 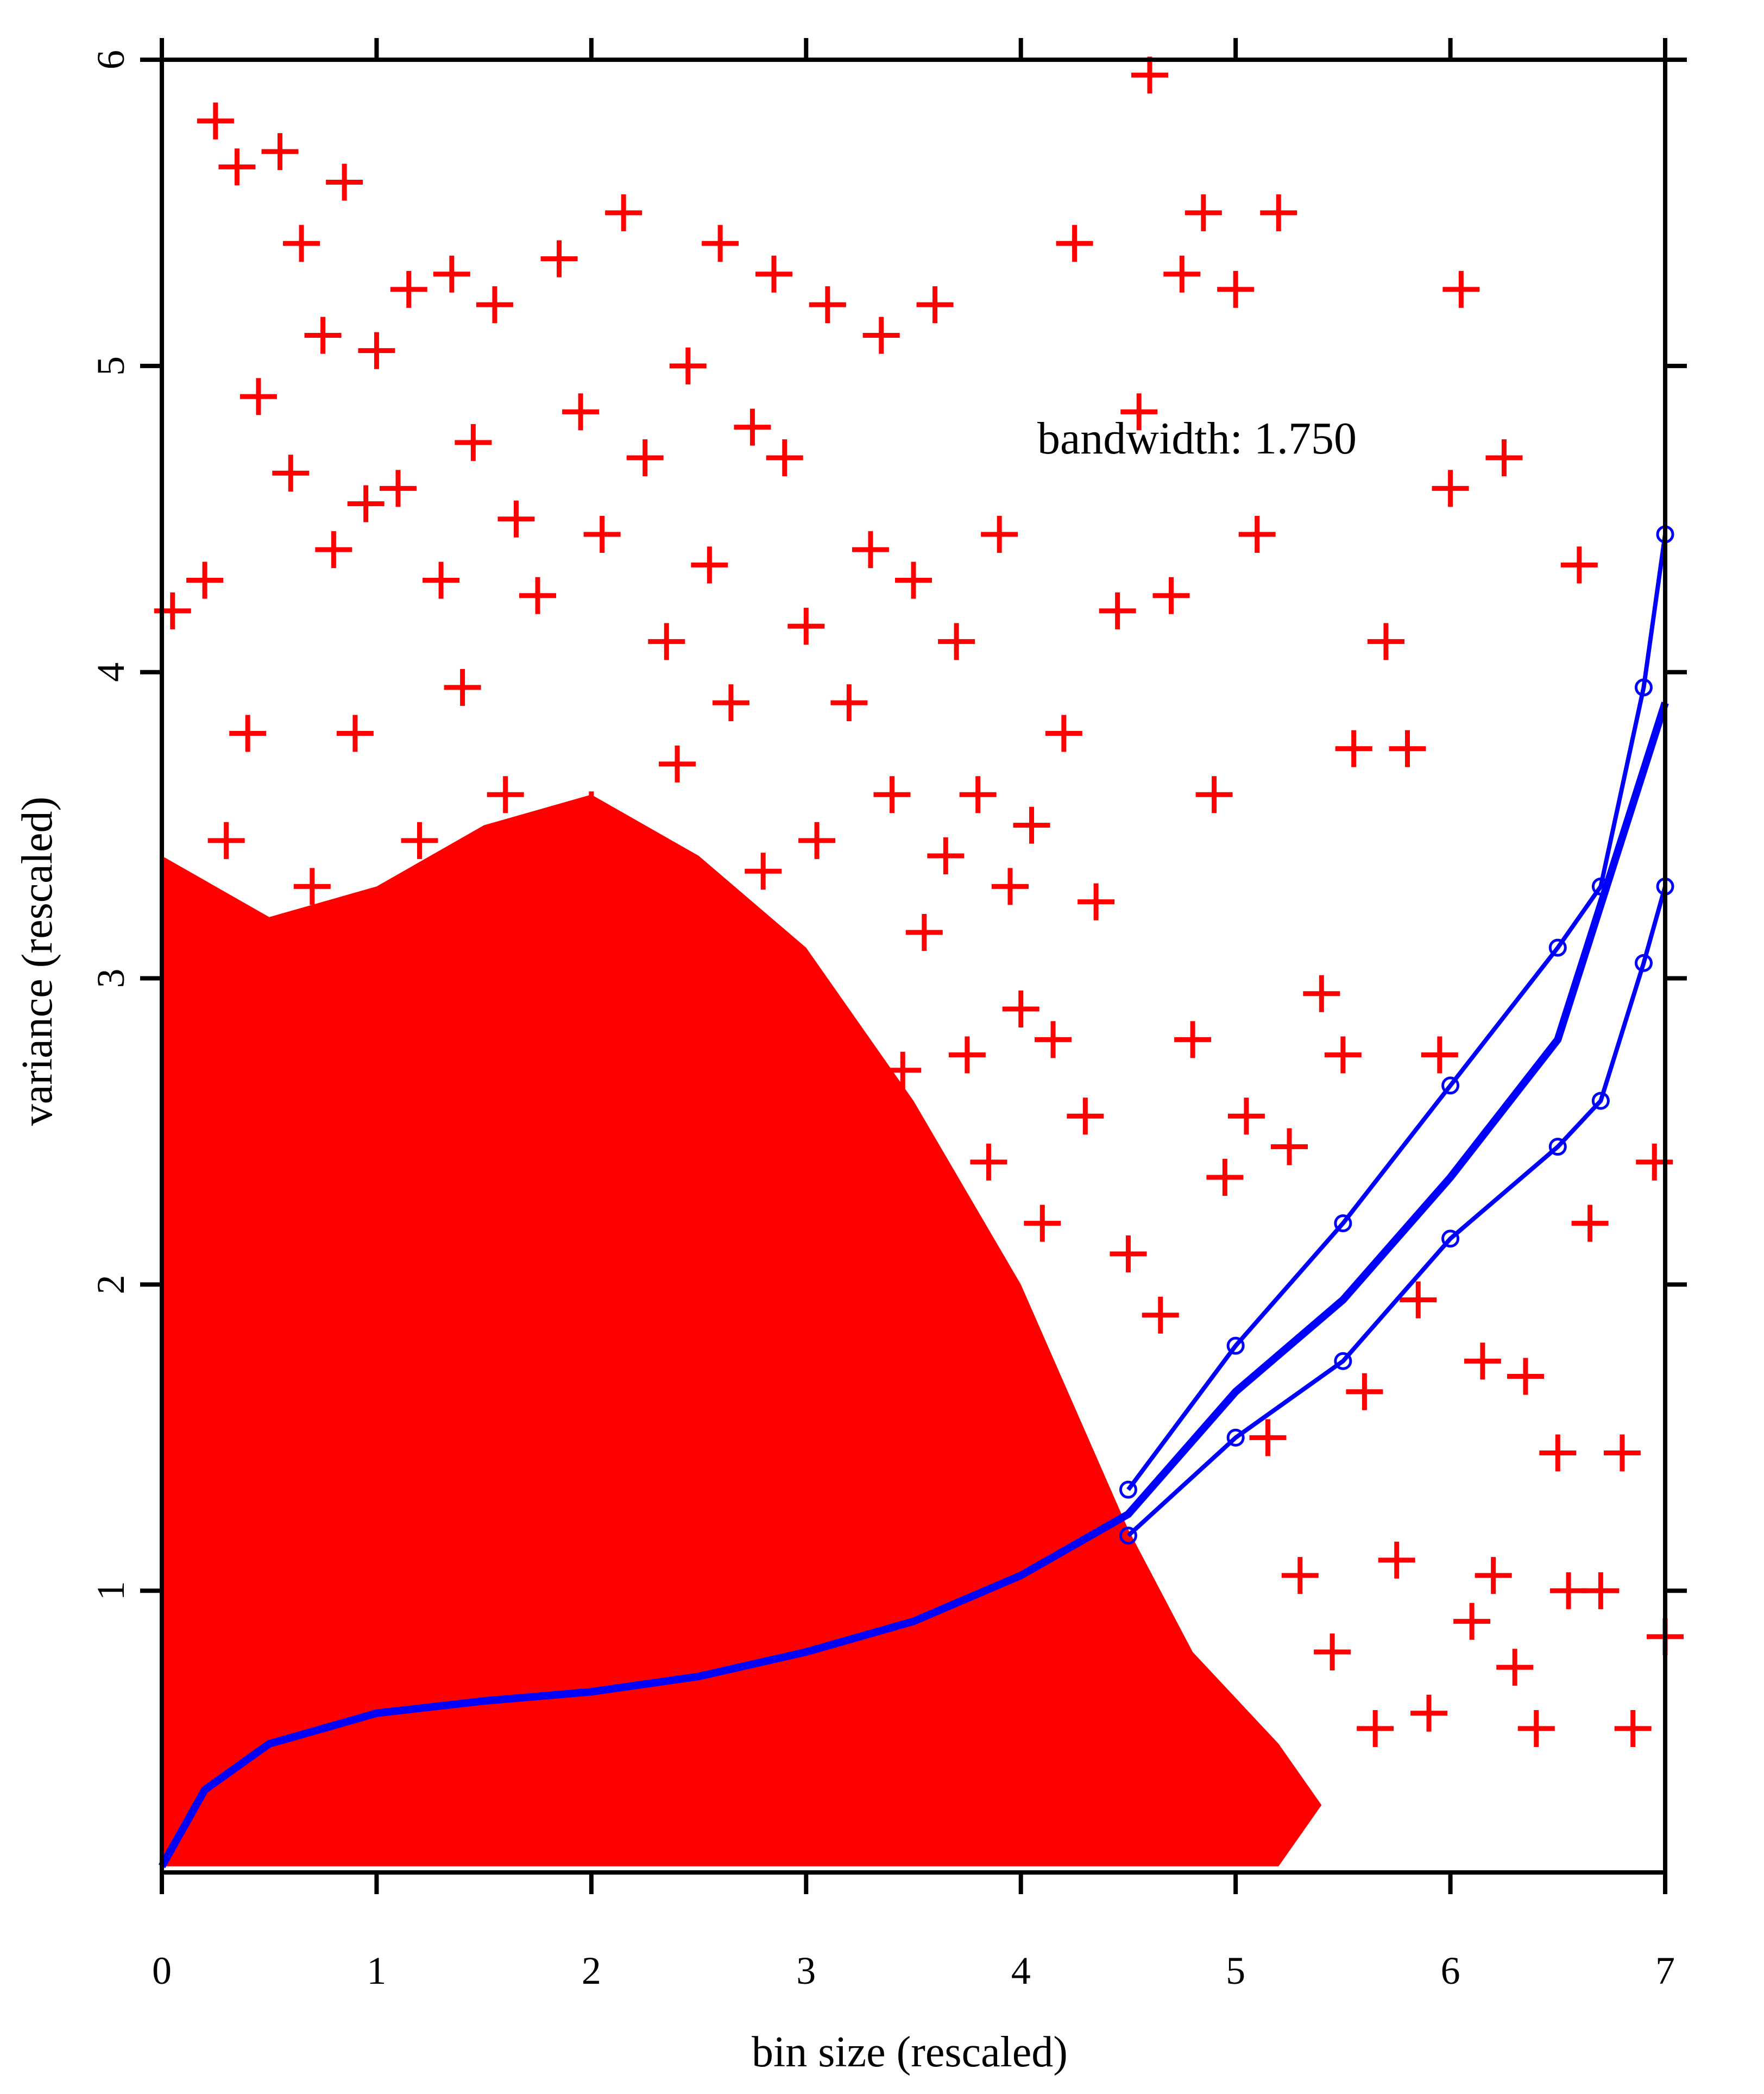 I want to click on y-tick-label: 6, so click(x=111, y=60).